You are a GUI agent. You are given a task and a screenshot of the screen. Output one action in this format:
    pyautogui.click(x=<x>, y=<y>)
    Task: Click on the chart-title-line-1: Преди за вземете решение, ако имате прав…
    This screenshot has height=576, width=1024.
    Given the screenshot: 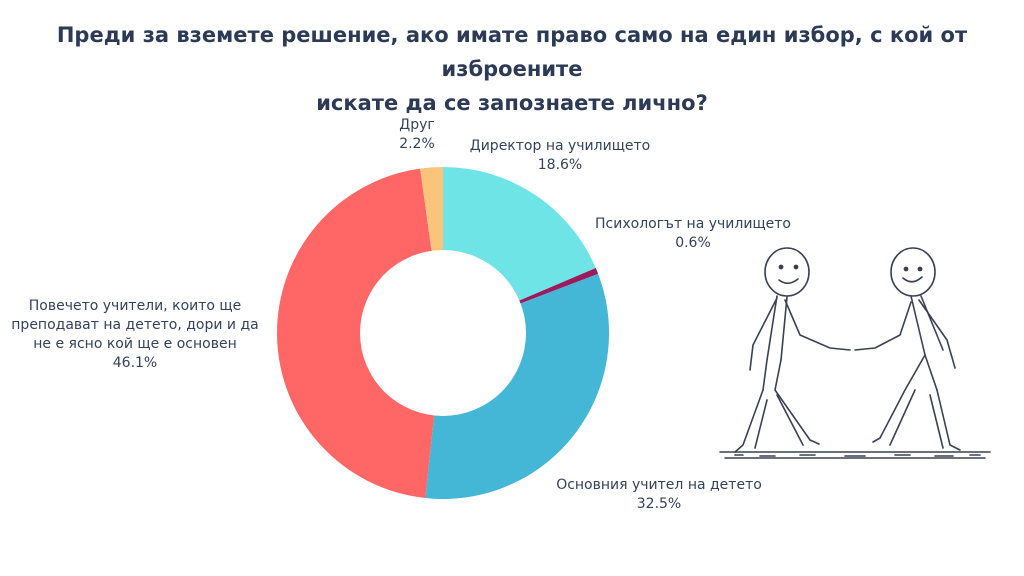 What is the action you would take?
    pyautogui.click(x=512, y=52)
    